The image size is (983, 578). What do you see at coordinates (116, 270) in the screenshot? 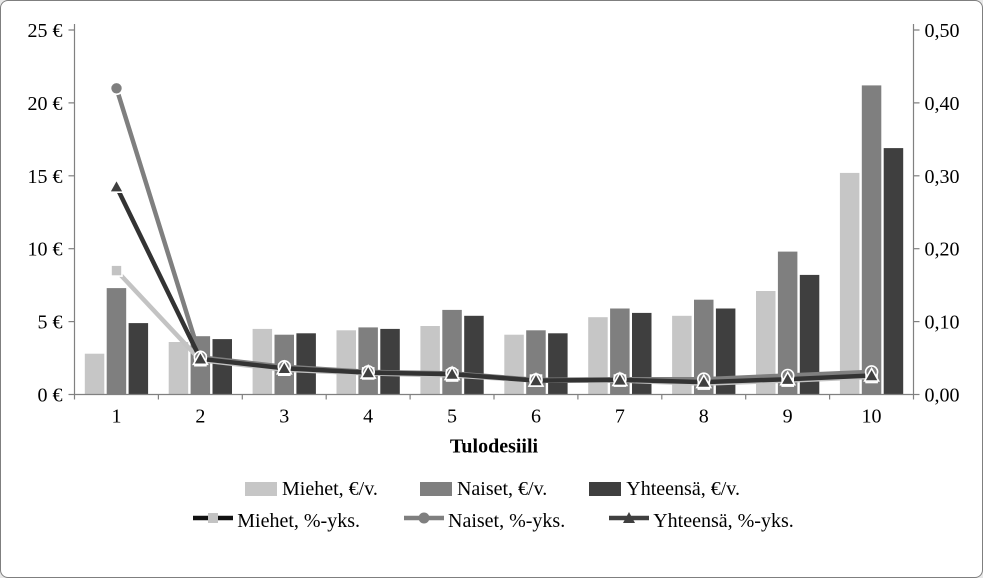
I see `square-marker` at bounding box center [116, 270].